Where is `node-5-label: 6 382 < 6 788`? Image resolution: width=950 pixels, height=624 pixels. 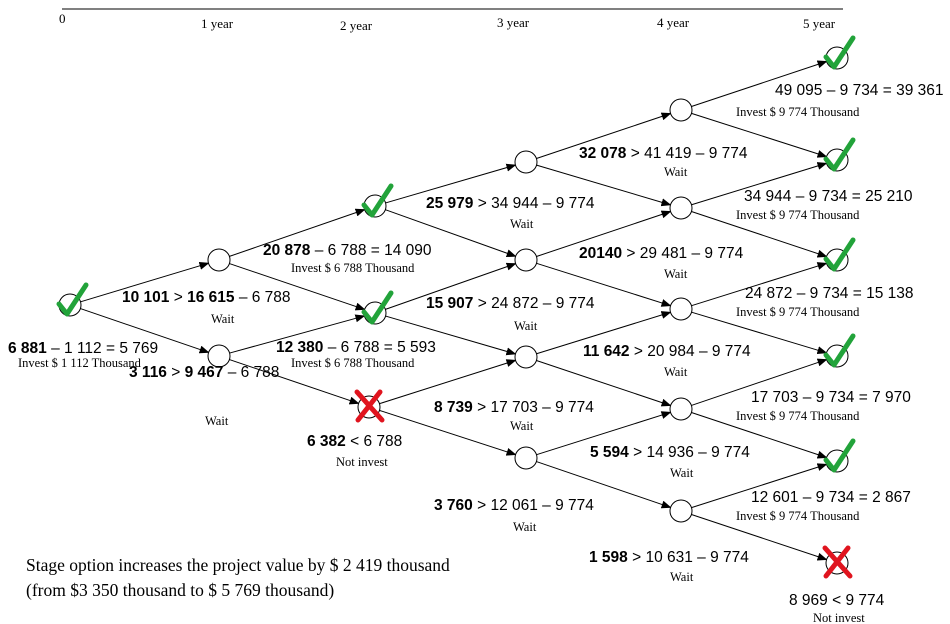
node-5-label: 6 382 < 6 788 is located at coordinates (354, 441).